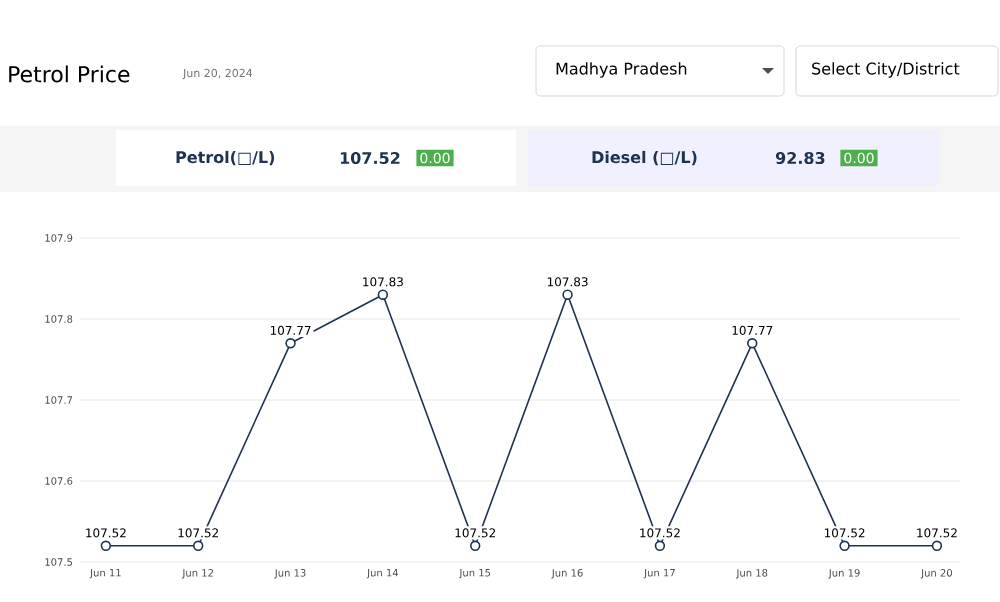  Describe the element at coordinates (800, 158) in the screenshot. I see `text: 92.83` at that location.